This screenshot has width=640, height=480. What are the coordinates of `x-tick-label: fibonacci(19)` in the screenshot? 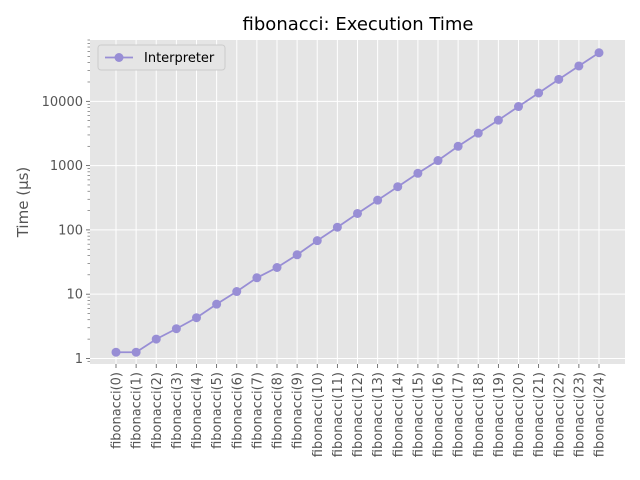 It's located at (499, 414).